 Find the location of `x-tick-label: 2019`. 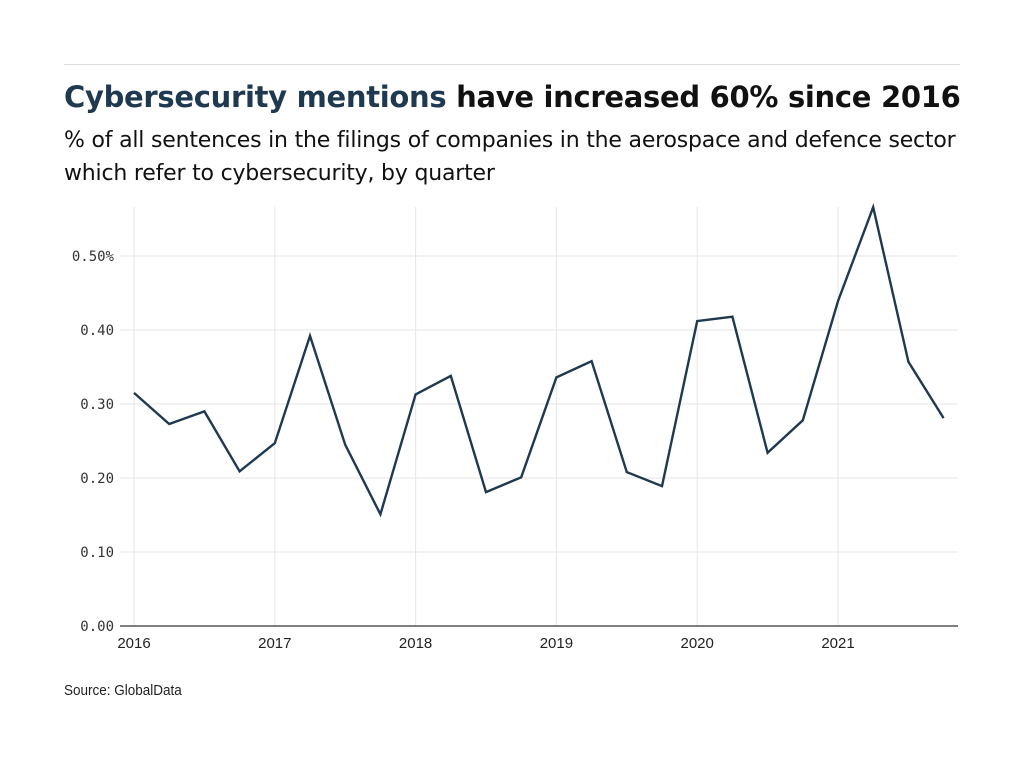

x-tick-label: 2019 is located at coordinates (556, 643).